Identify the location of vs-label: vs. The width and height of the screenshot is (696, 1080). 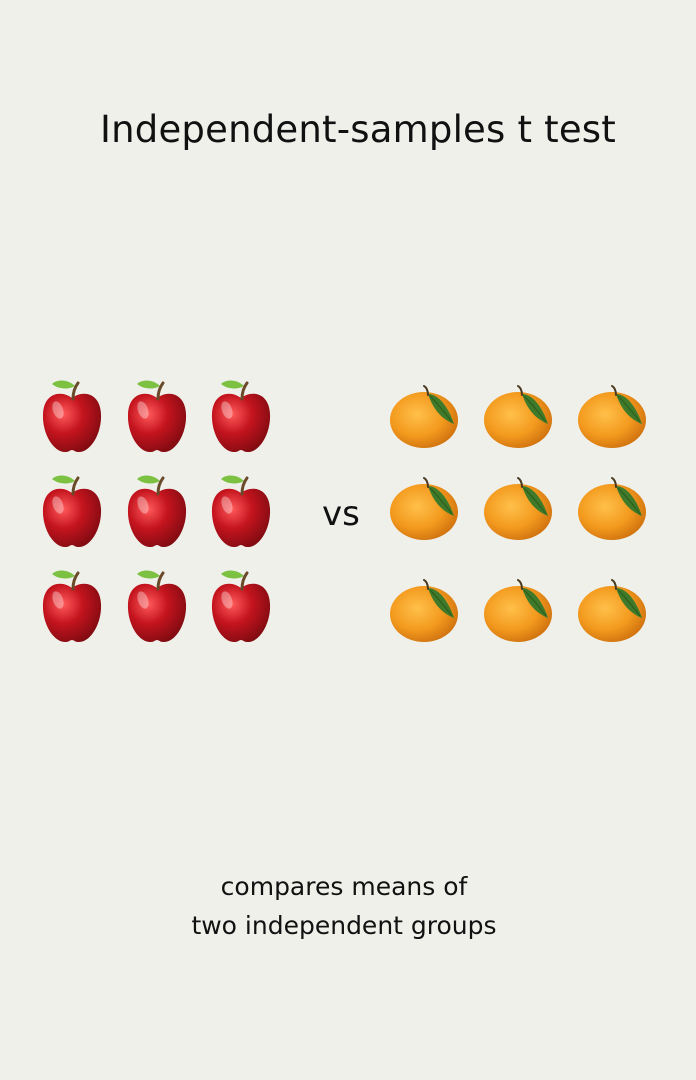
(341, 514).